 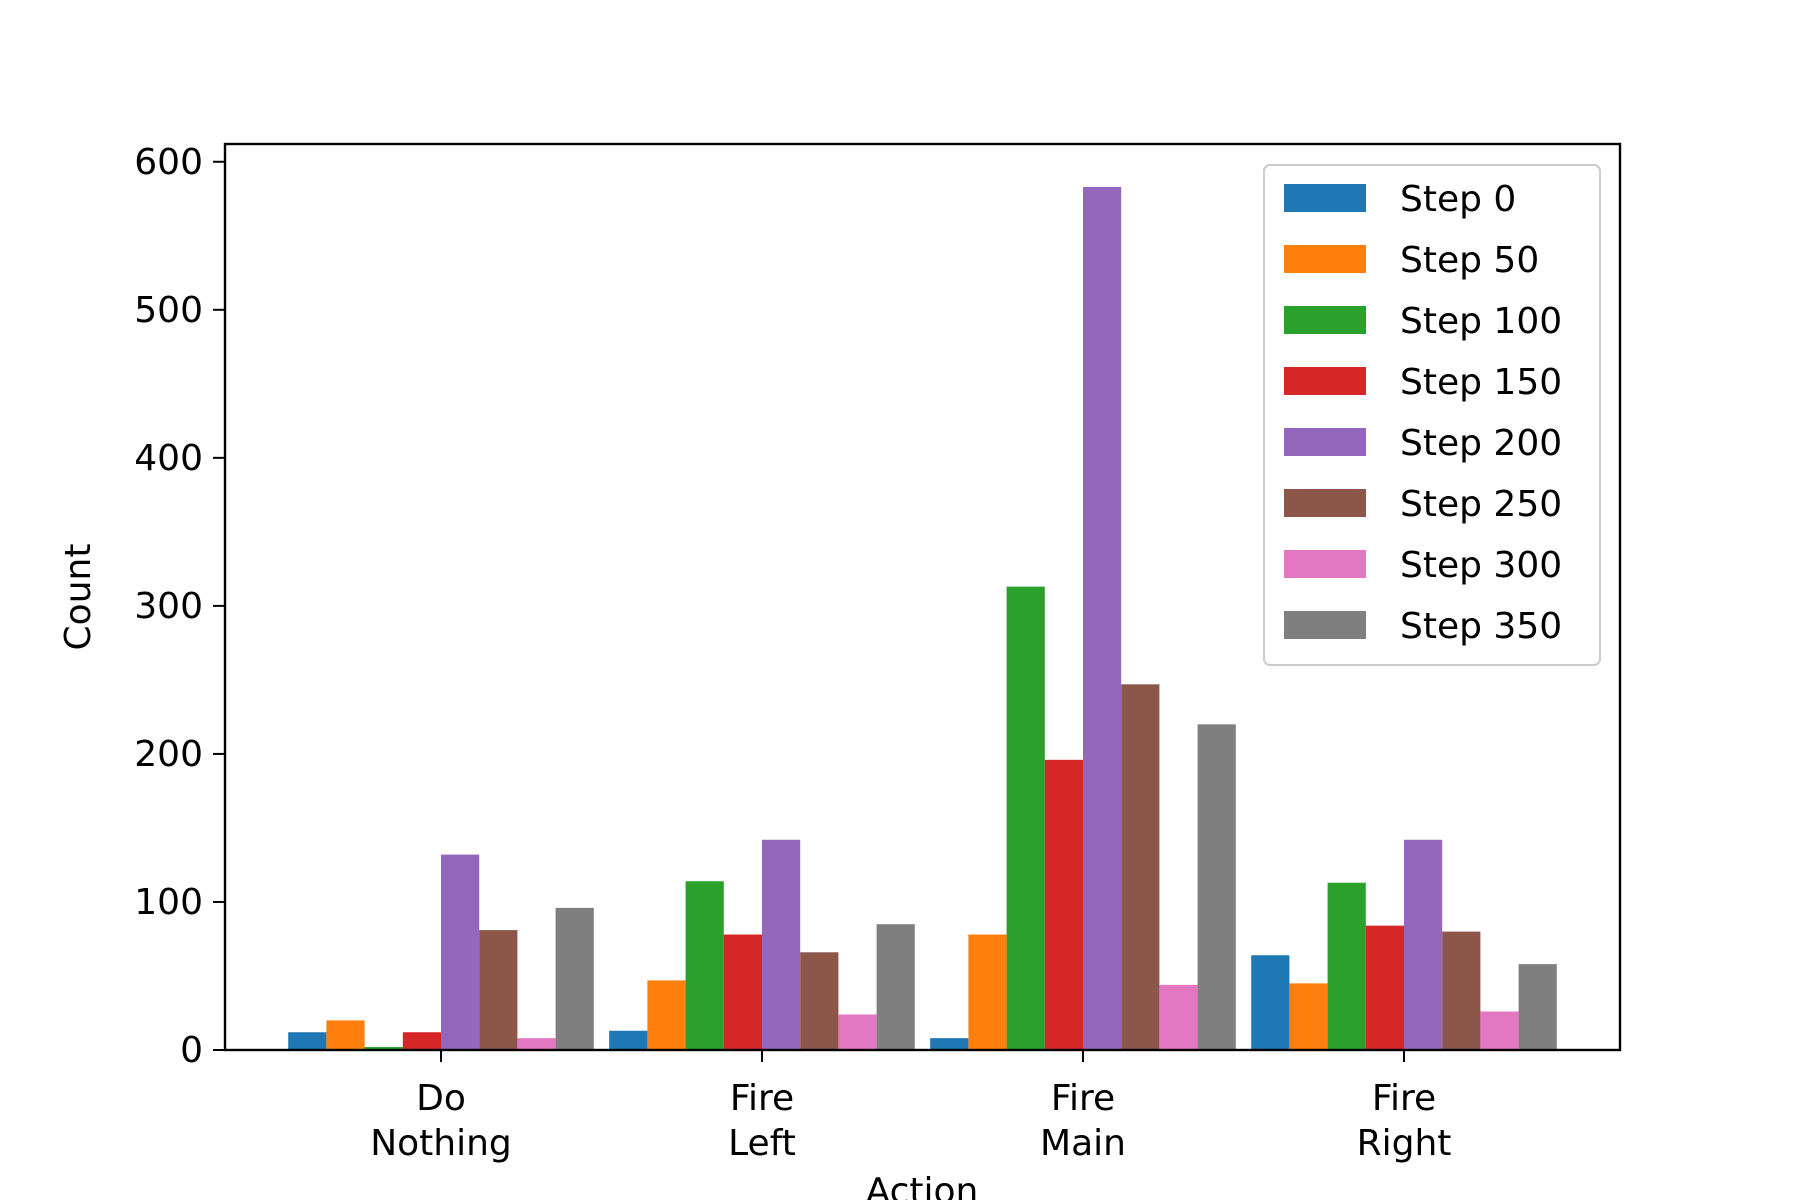 I want to click on y-tick-label: 600, so click(x=168, y=162).